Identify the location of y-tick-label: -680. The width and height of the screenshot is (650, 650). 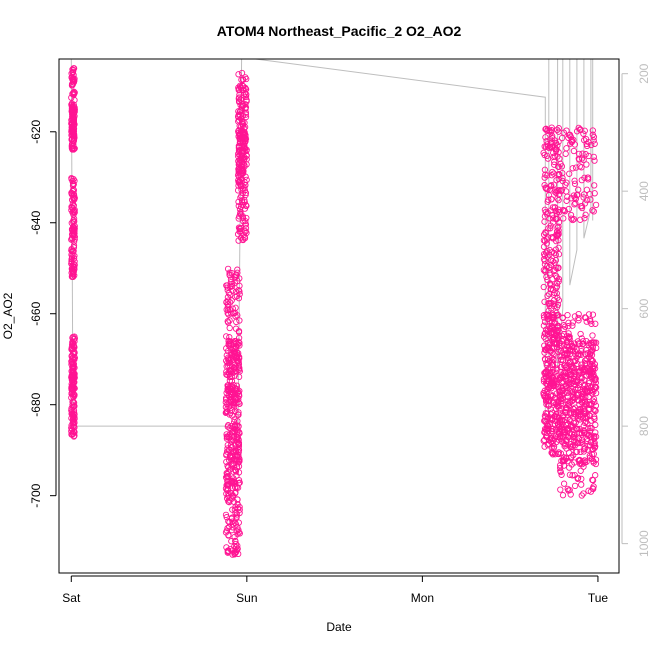
(36, 404).